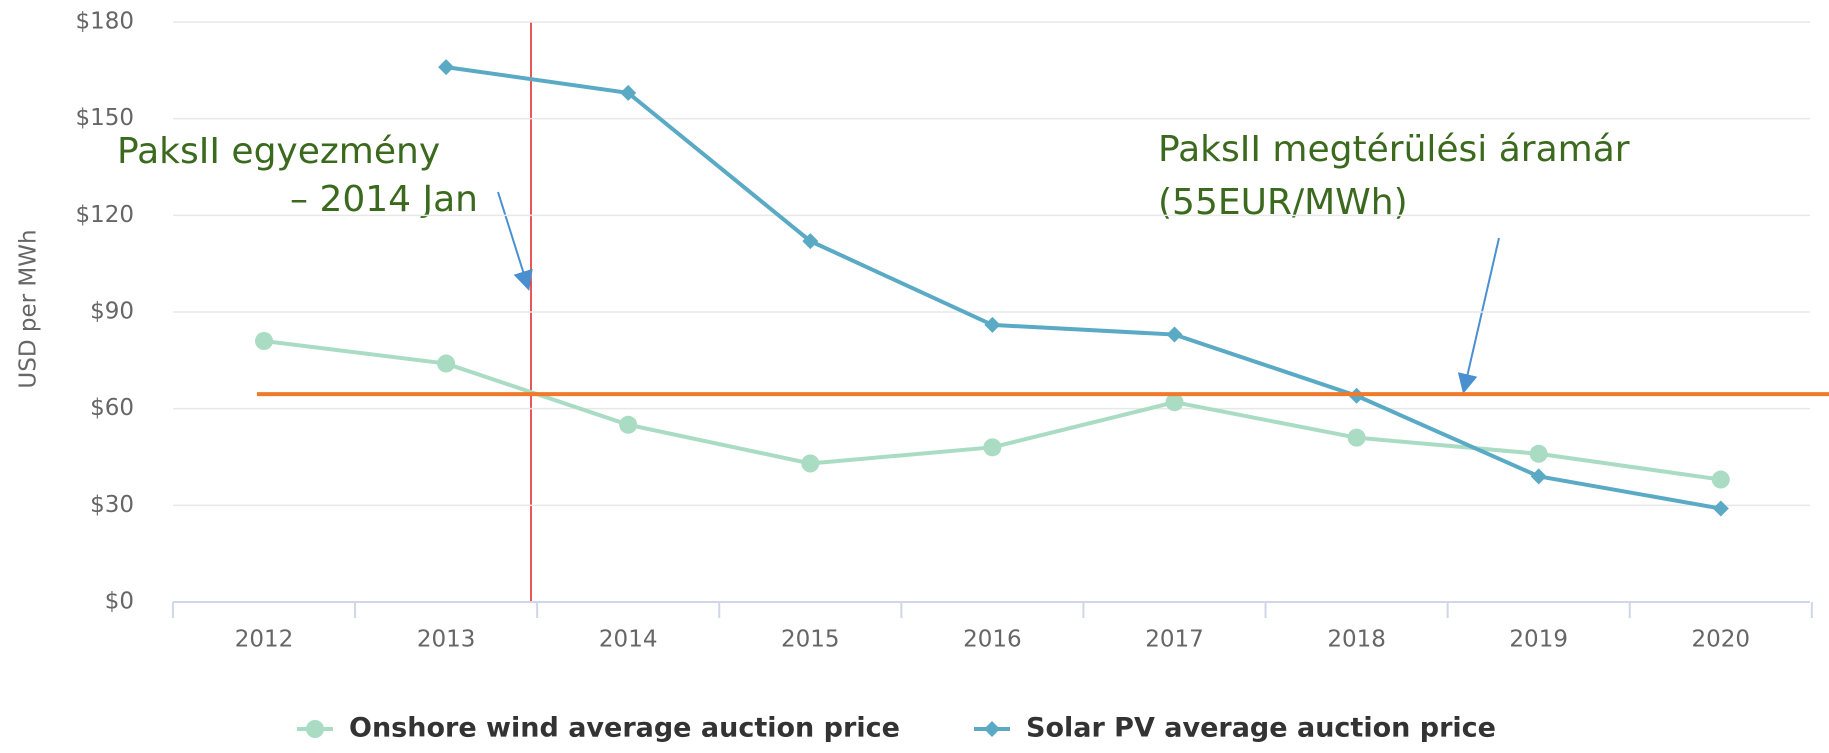 Image resolution: width=1829 pixels, height=753 pixels. I want to click on x-tick-label: 2013, so click(446, 640).